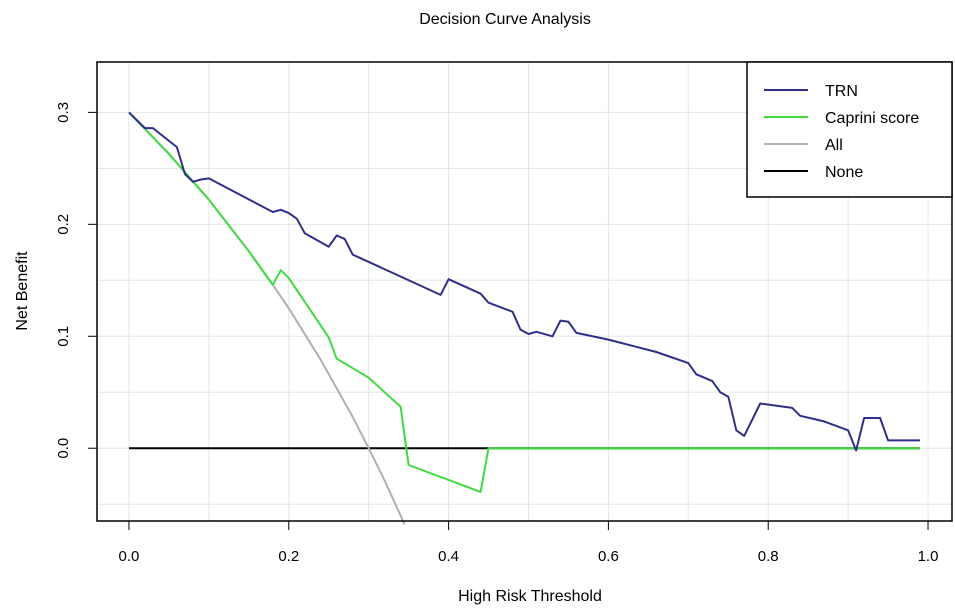  What do you see at coordinates (22, 291) in the screenshot?
I see `y-axis-title: Net Benefit` at bounding box center [22, 291].